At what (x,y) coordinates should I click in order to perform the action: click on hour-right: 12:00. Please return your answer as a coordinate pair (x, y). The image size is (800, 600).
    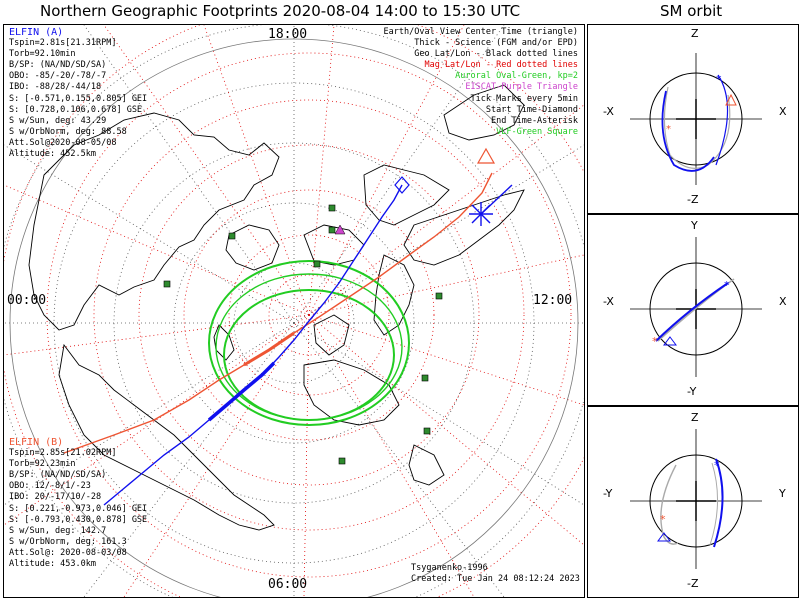
    Looking at the image, I should click on (553, 300).